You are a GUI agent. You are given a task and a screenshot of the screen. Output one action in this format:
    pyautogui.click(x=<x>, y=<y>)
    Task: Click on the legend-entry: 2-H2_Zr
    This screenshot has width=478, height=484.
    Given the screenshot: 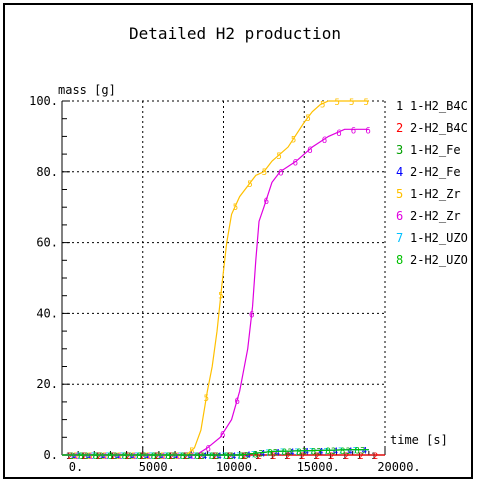 What is the action you would take?
    pyautogui.click(x=435, y=216)
    